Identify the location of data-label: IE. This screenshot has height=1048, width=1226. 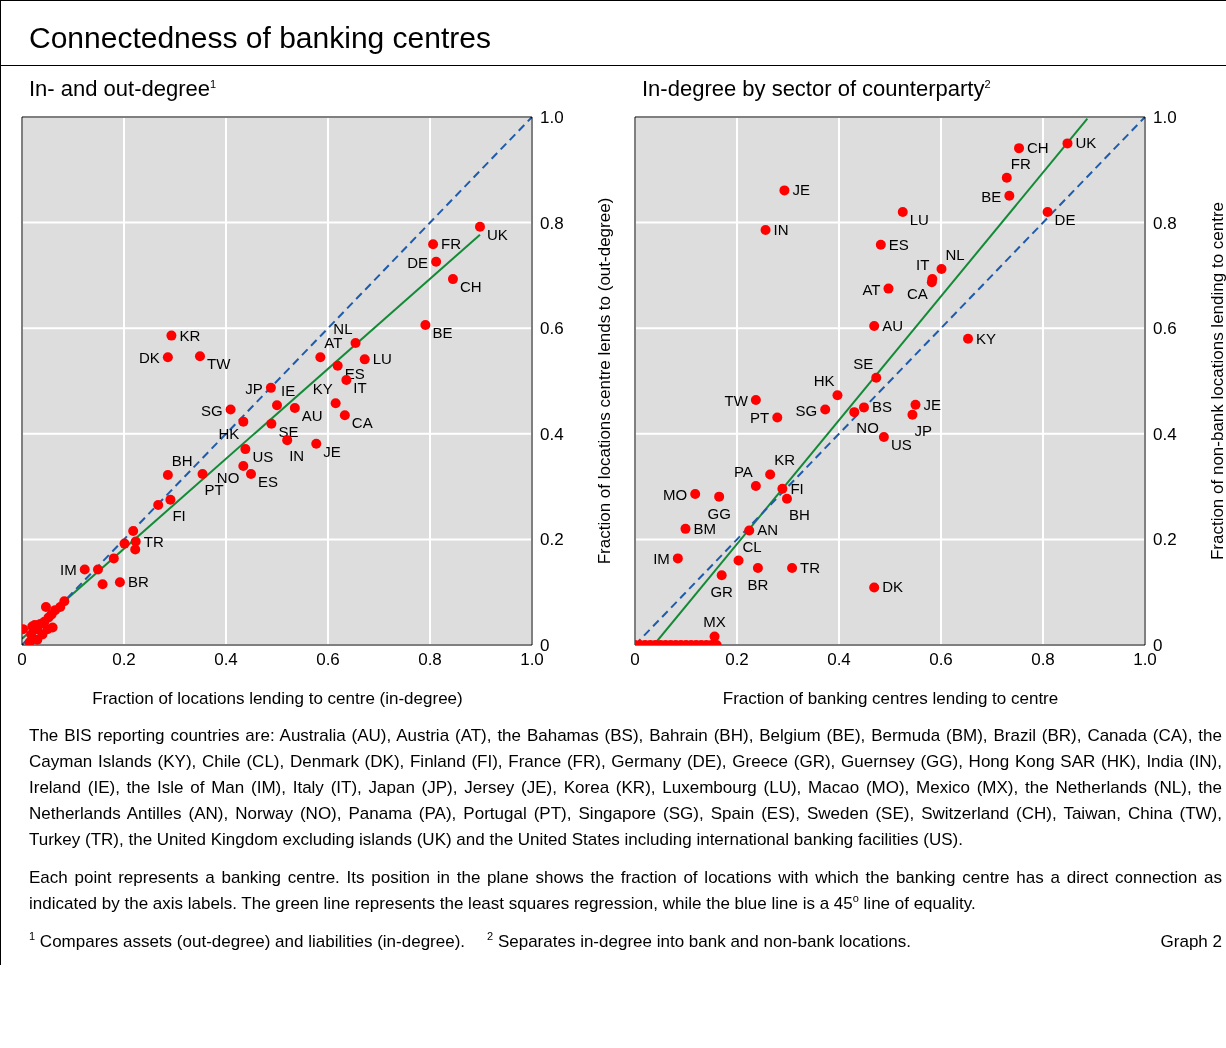
(288, 391).